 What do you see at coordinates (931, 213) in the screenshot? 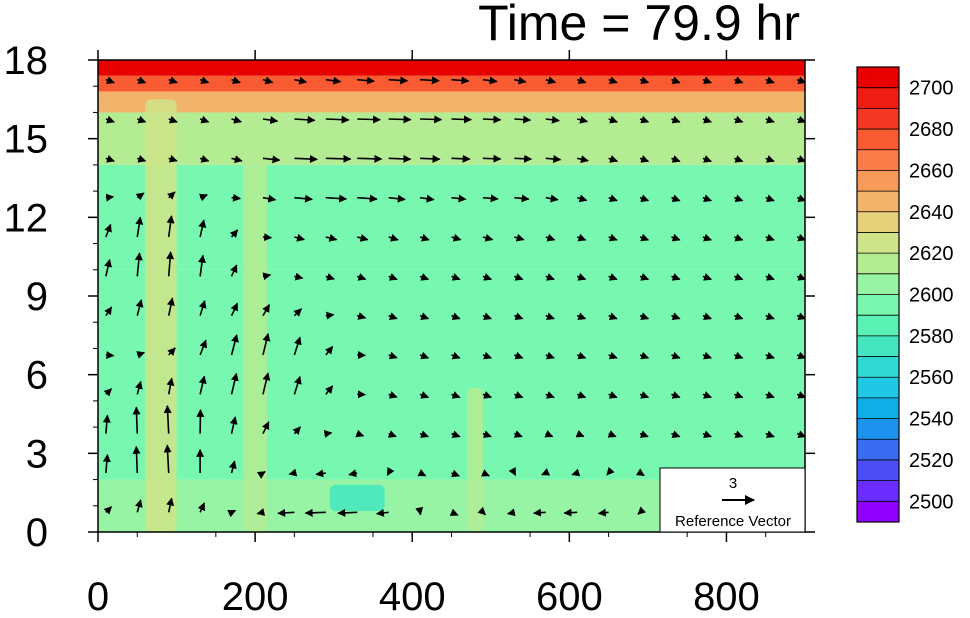
I see `colorbar-label: 2640` at bounding box center [931, 213].